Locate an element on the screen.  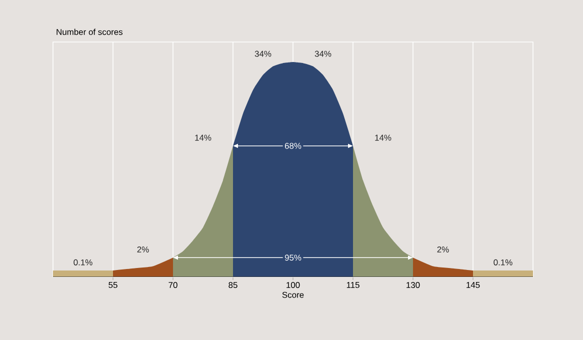
x-tick-label: 130 is located at coordinates (413, 285).